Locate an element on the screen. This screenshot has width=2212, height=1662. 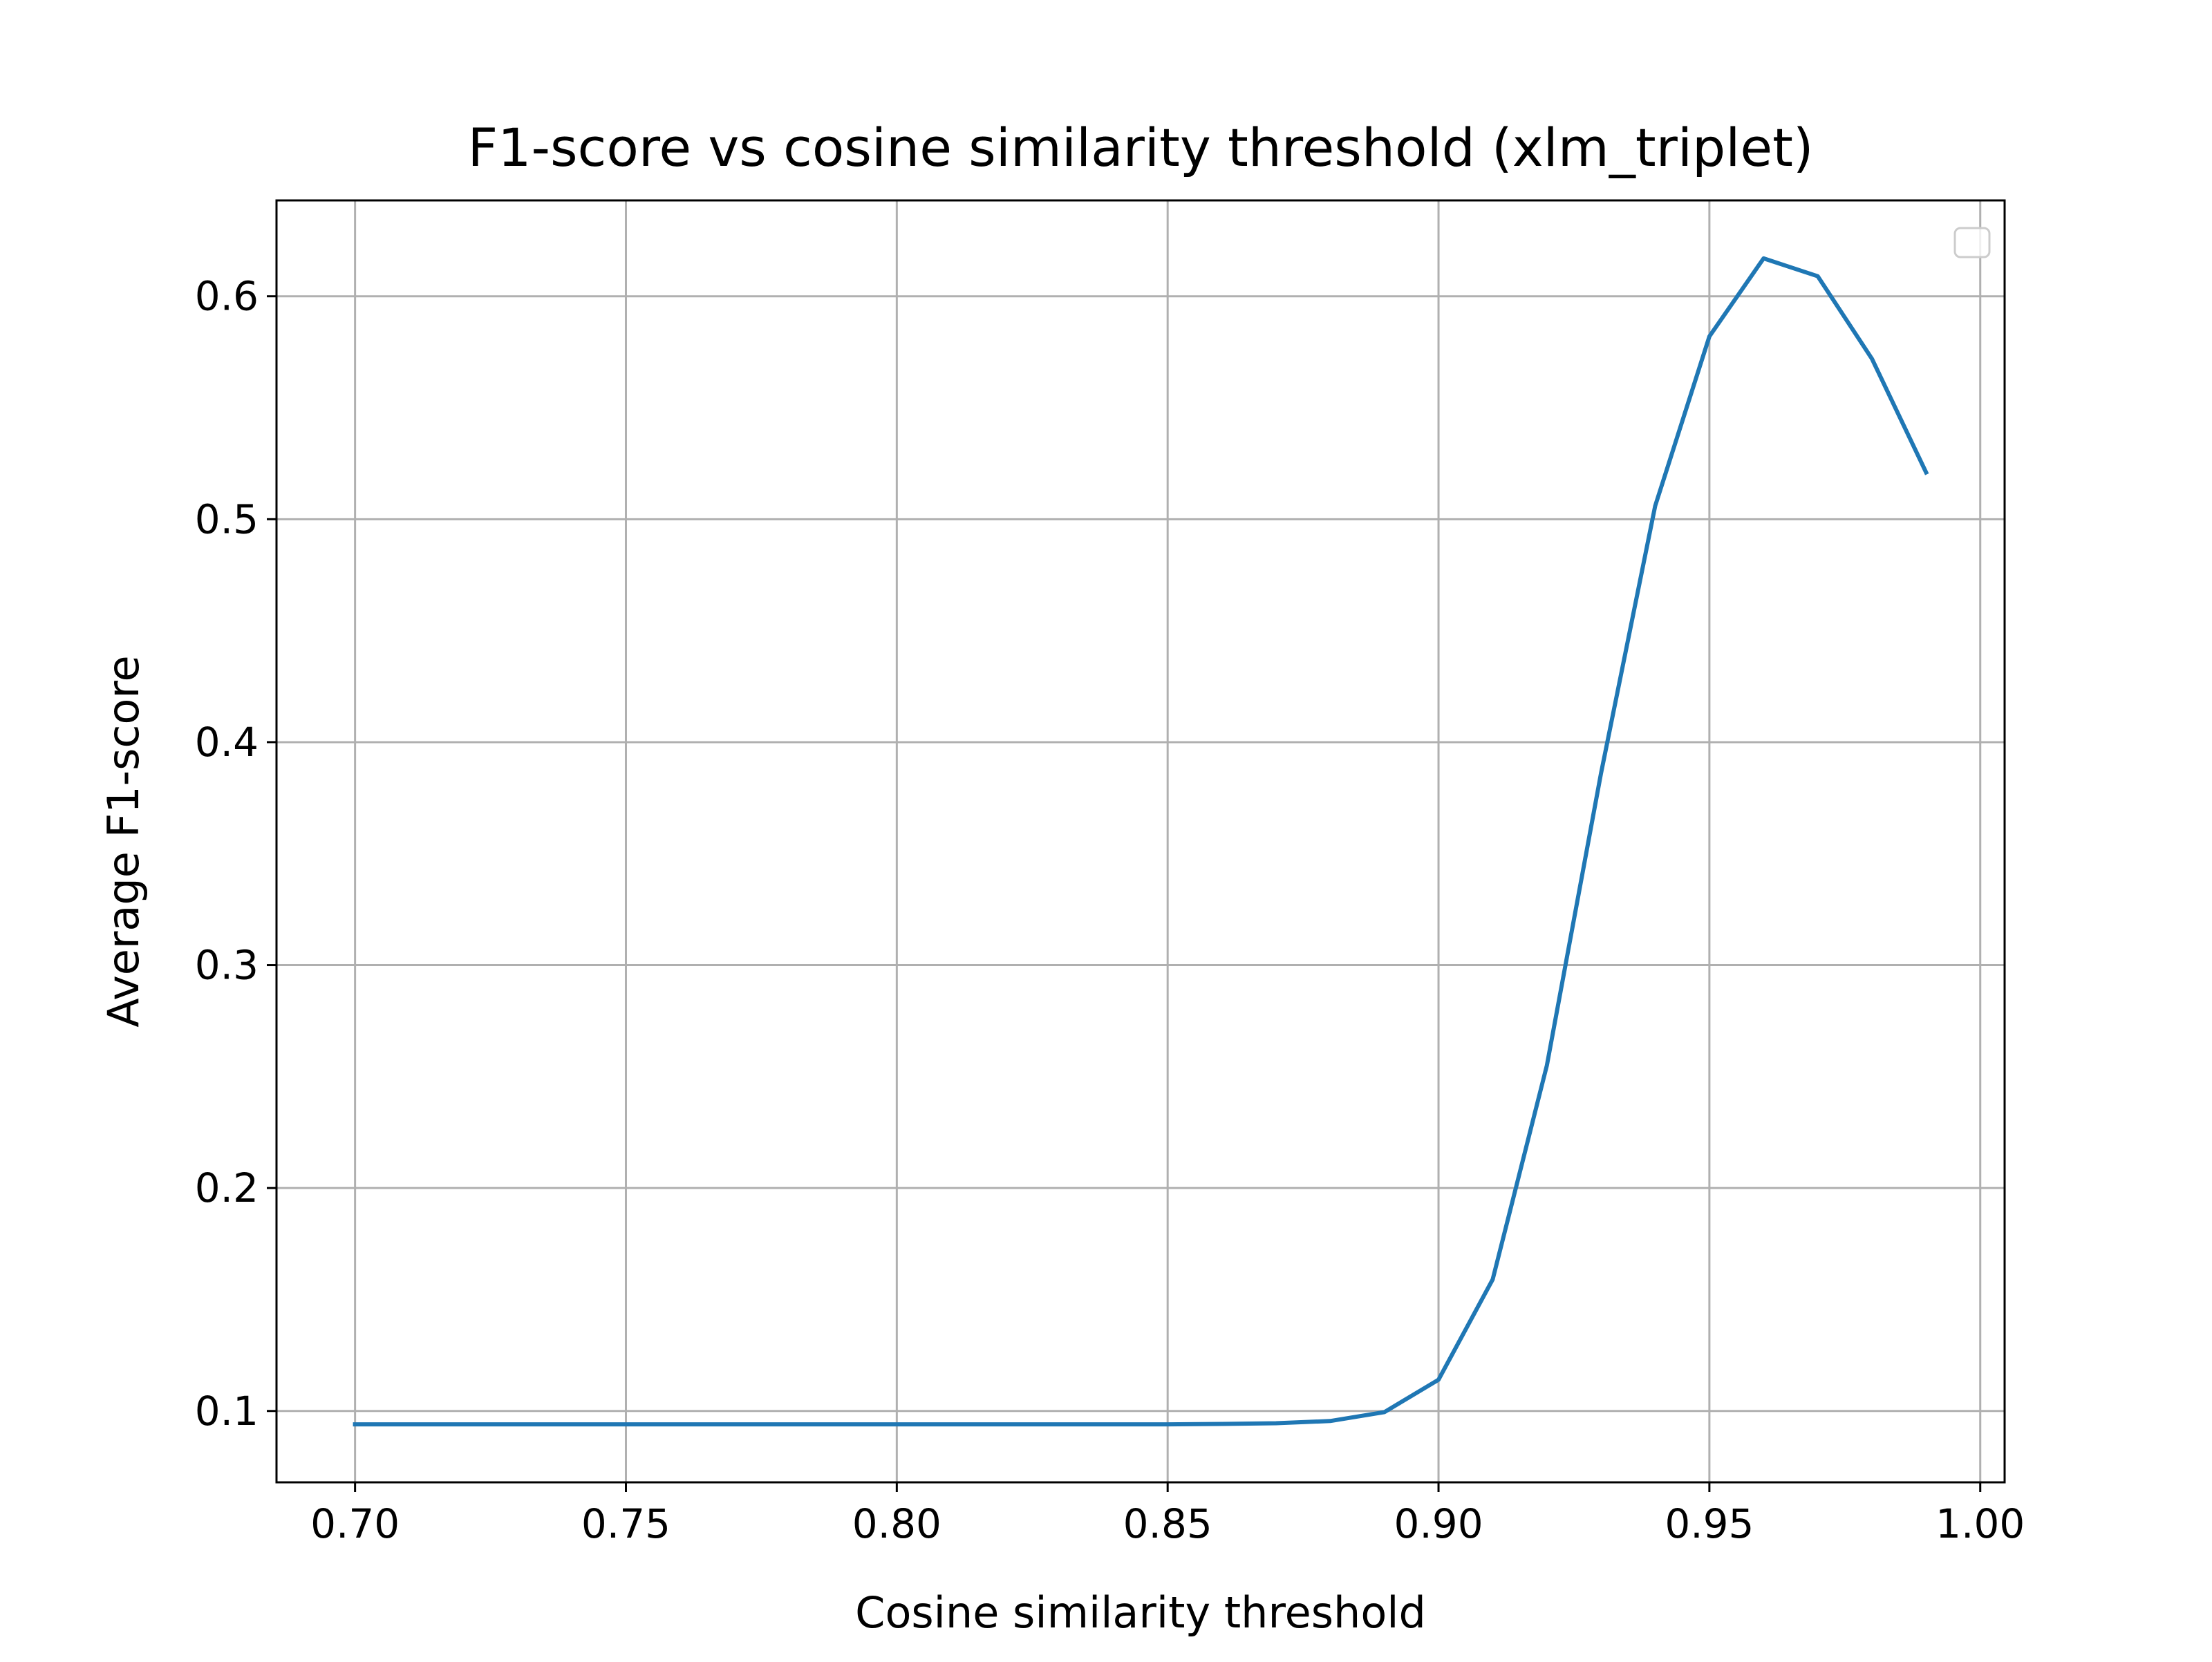
y-axis-ticks: 0.1 0.2 0.3 0.4 0.5 0.6 is located at coordinates (235, 854).